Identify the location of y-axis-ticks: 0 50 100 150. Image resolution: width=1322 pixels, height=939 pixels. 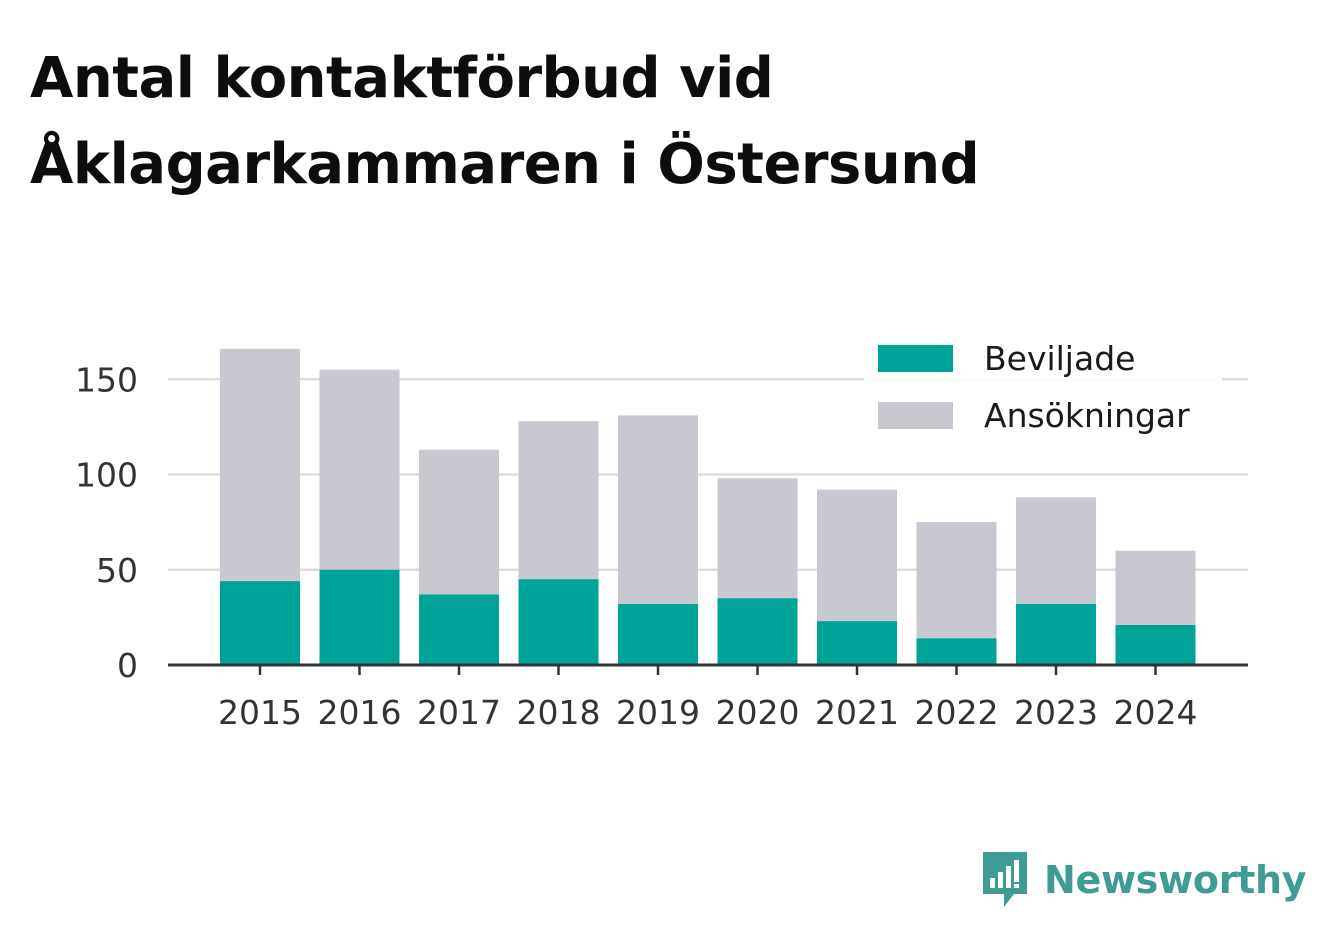
(106, 522).